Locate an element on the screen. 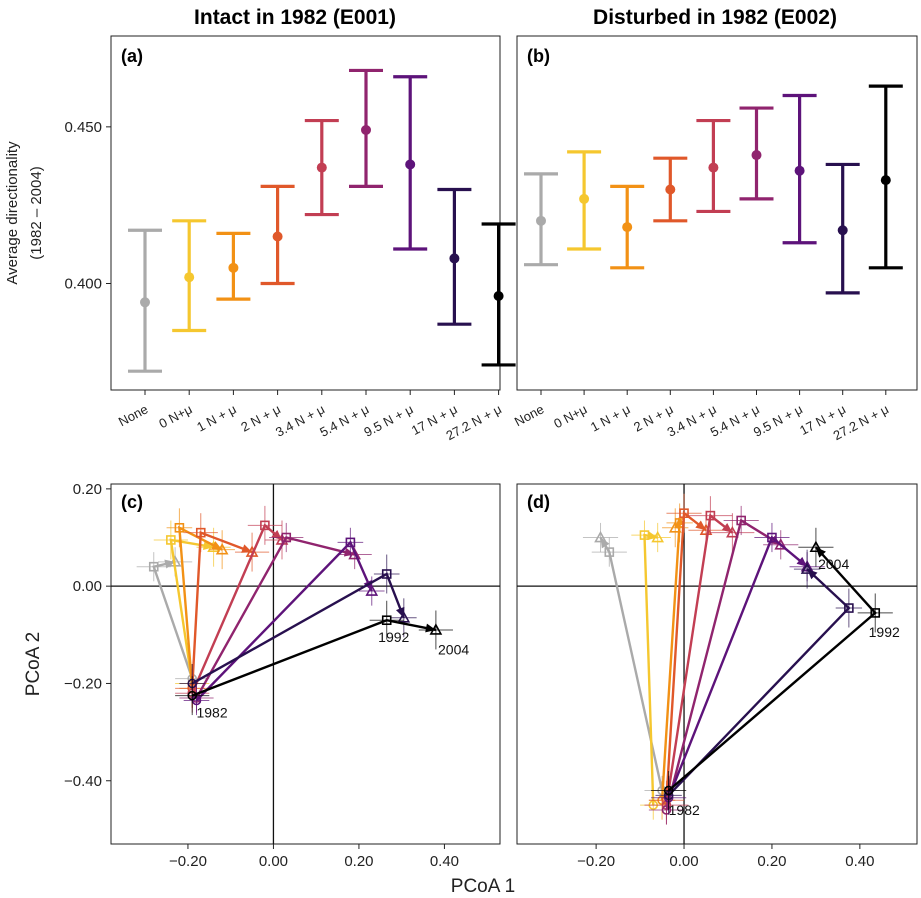  title-left: Intact in 1982 (E001) is located at coordinates (295, 17).